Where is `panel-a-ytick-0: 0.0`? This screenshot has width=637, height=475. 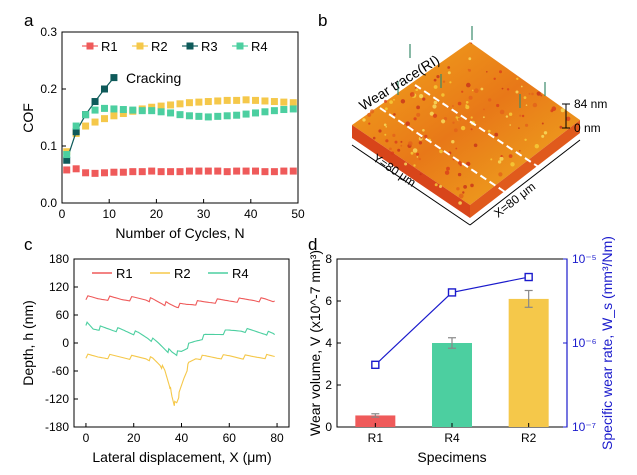
panel-a-ytick-0: 0.0 is located at coordinates (48, 203).